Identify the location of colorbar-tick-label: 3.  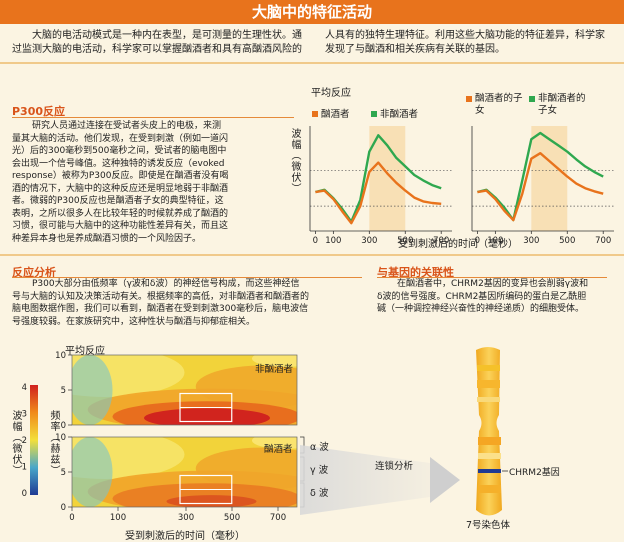
(24, 415).